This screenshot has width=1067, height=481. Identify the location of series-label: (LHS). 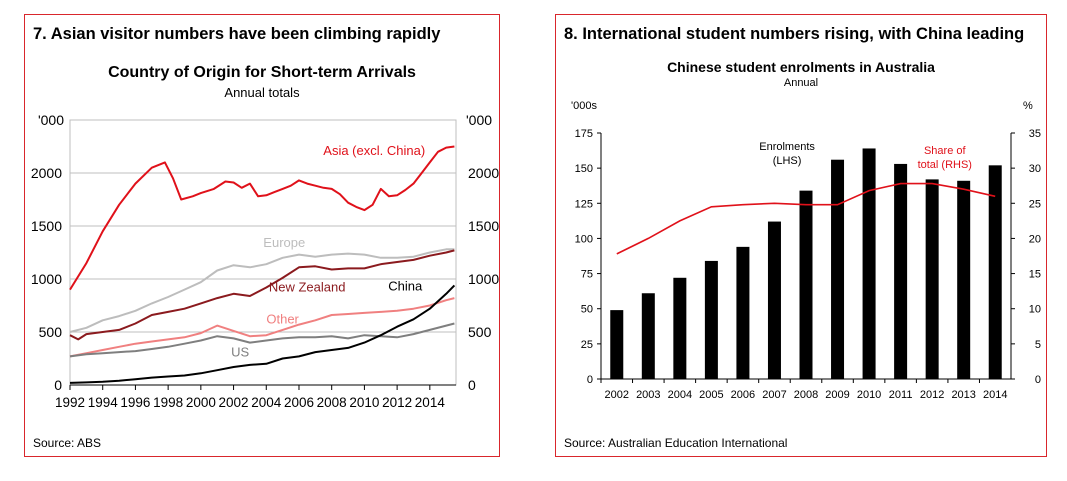
(787, 161).